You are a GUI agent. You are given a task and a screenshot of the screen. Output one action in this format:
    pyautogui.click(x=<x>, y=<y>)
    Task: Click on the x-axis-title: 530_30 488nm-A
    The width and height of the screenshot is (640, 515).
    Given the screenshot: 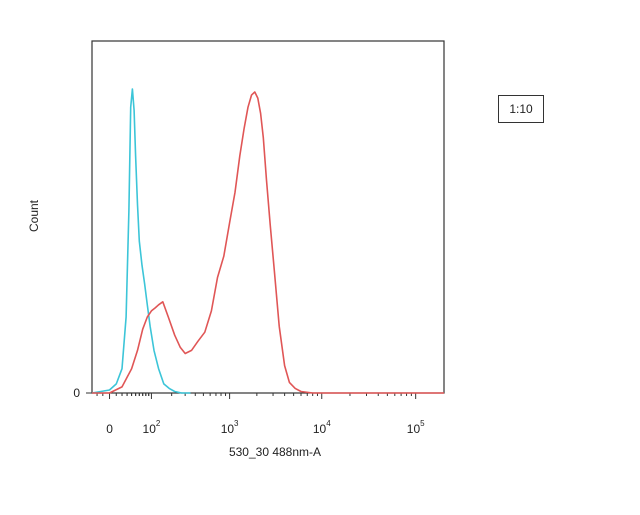 What is the action you would take?
    pyautogui.click(x=275, y=452)
    